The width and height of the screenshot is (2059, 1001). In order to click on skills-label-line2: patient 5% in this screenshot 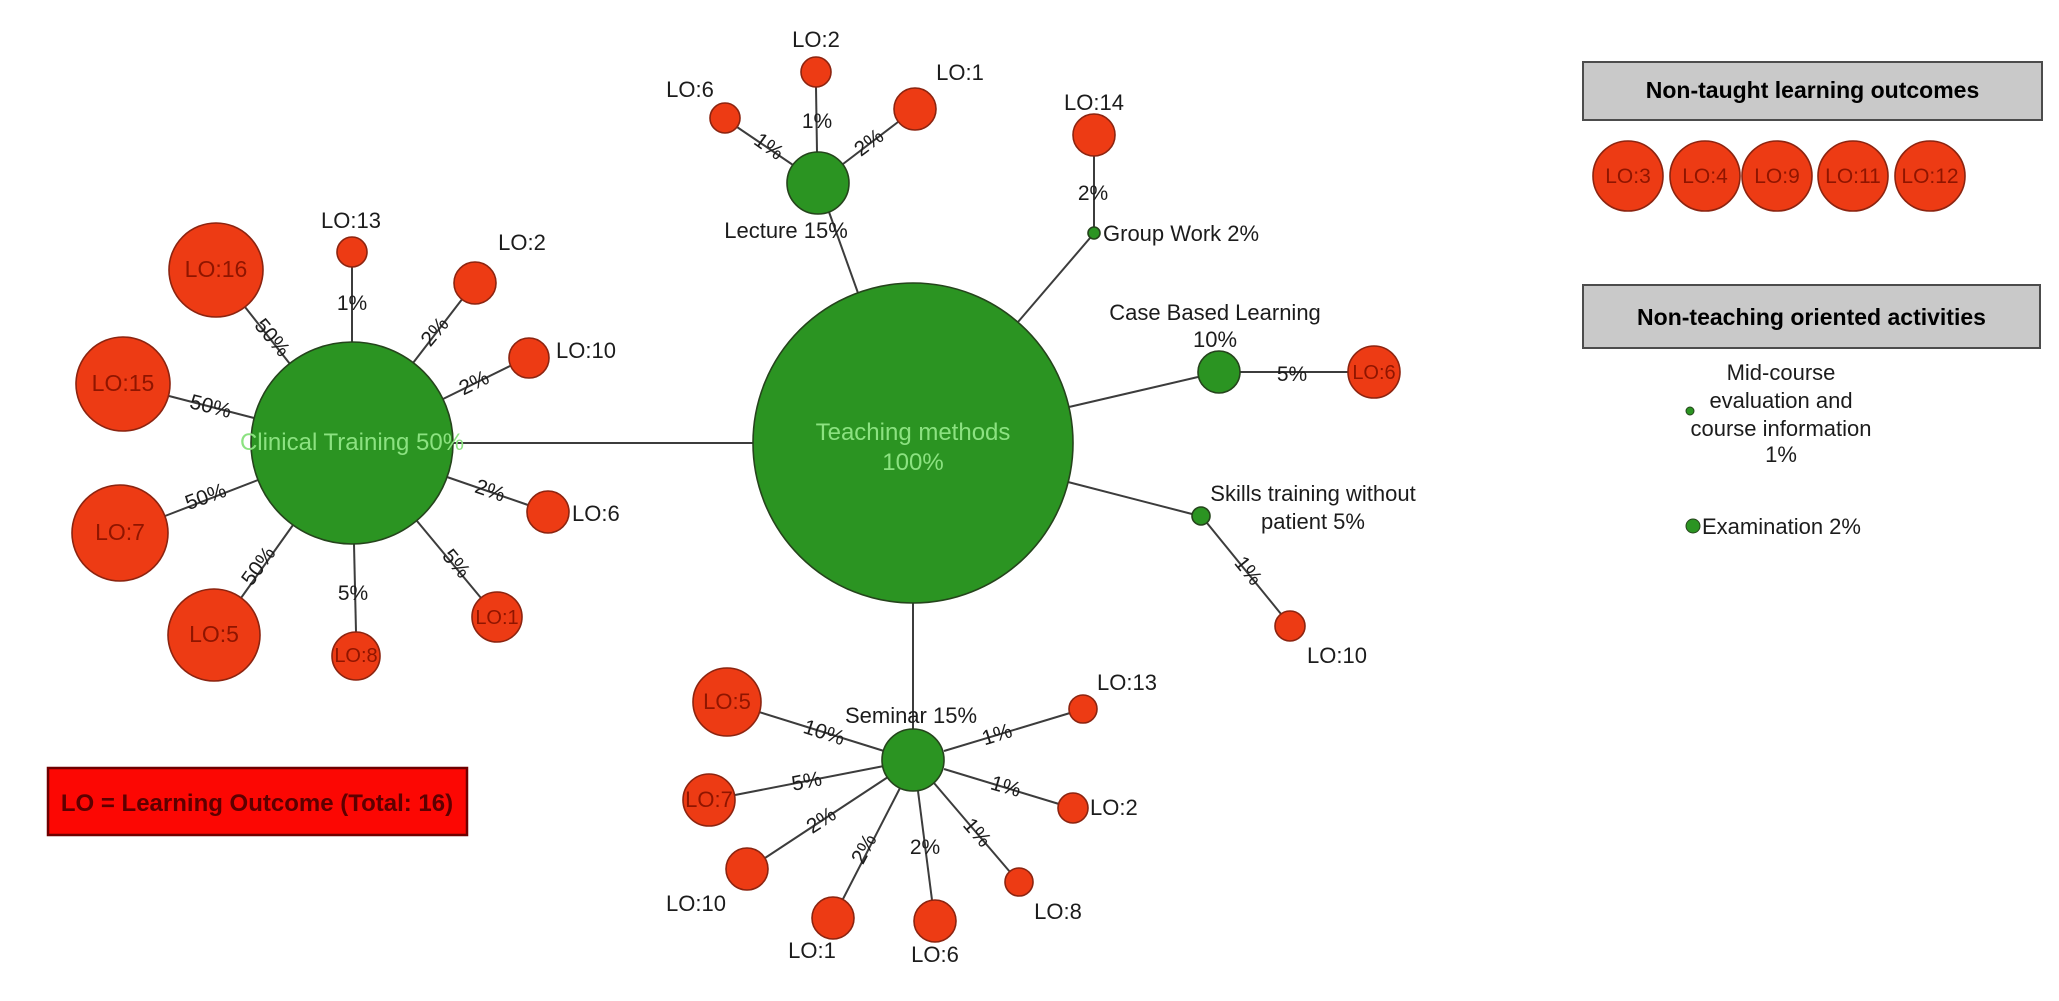, I will do `click(1313, 521)`.